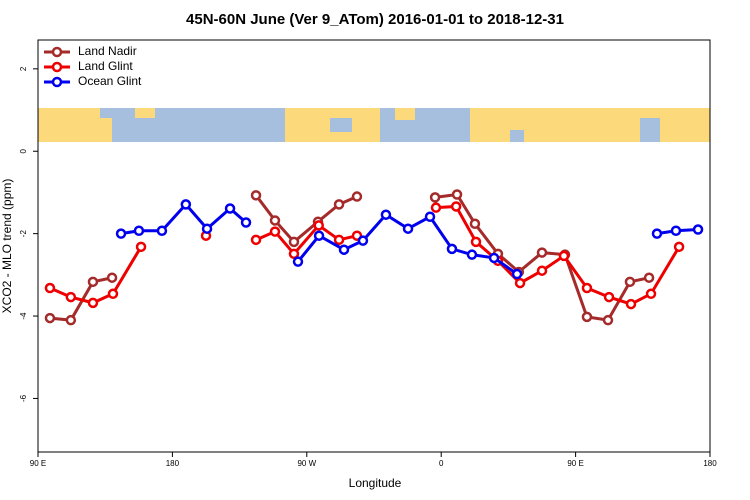  Describe the element at coordinates (23, 234) in the screenshot. I see `y-tick-label: -2` at that location.